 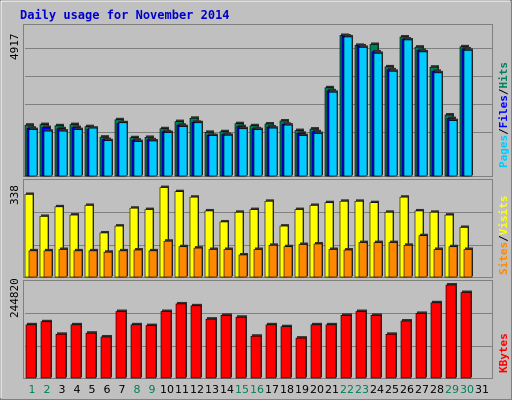 What do you see at coordinates (302, 389) in the screenshot?
I see `x-tick-label: 19` at bounding box center [302, 389].